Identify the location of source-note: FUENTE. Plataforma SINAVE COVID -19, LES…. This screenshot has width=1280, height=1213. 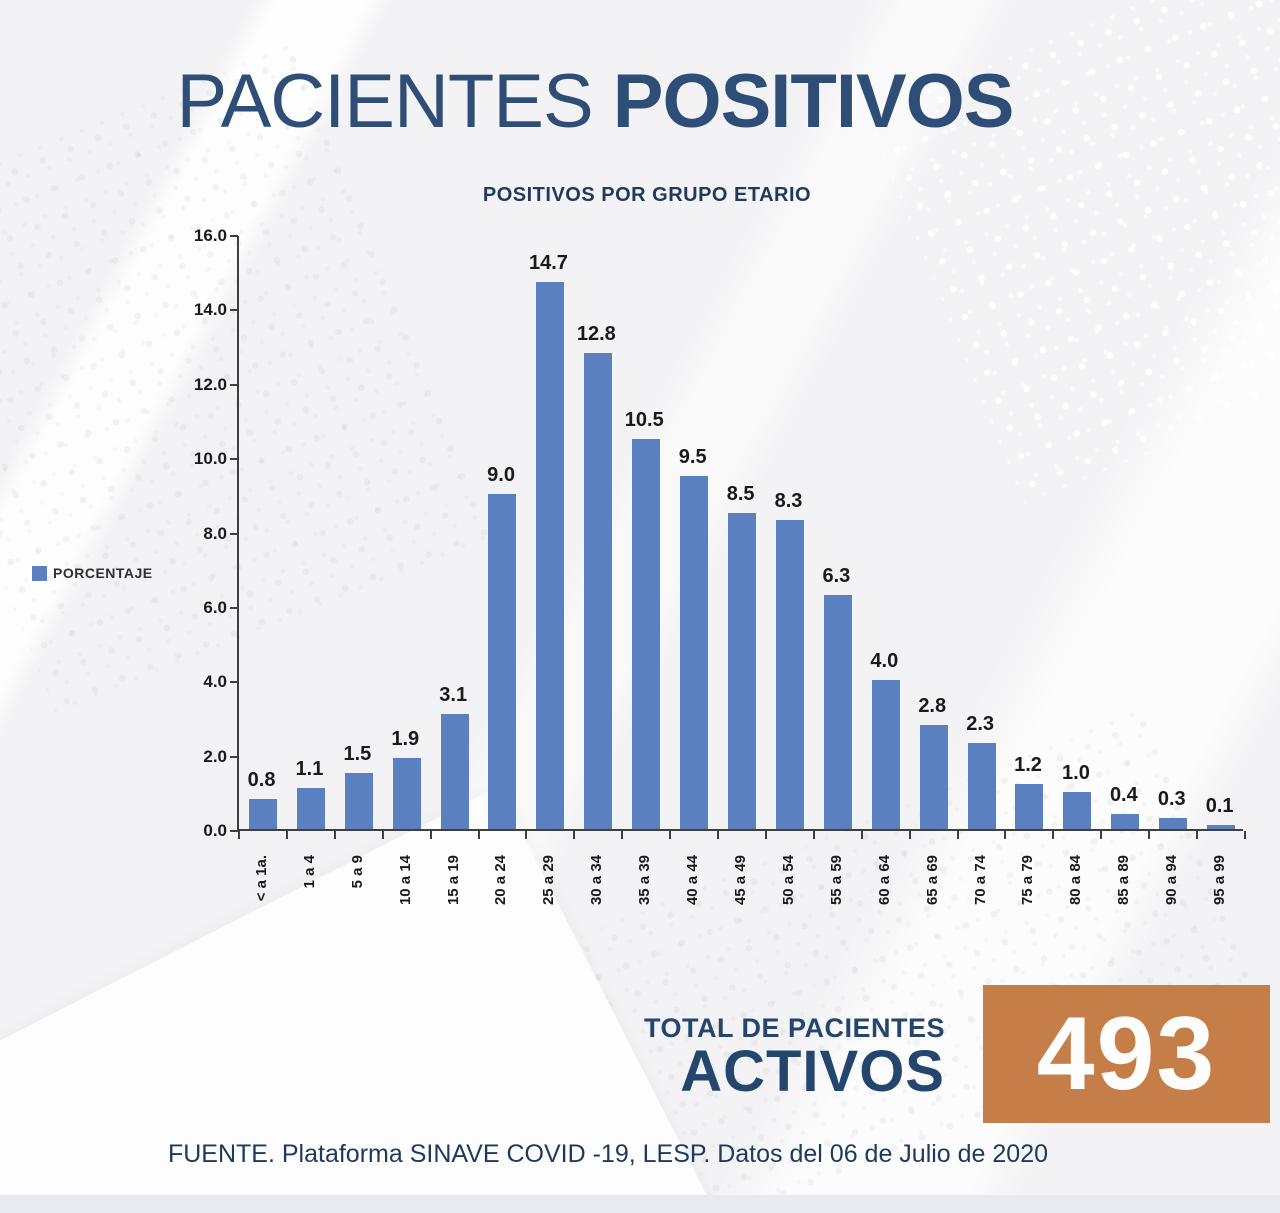
(608, 1154).